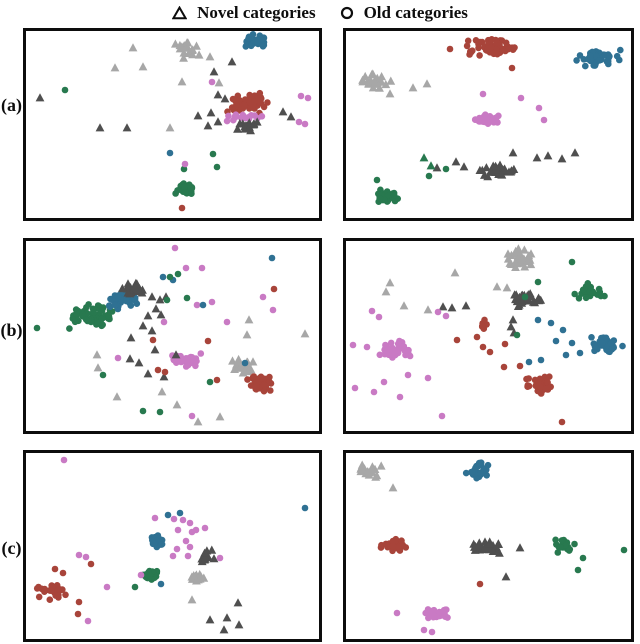 This screenshot has height=644, width=640. Describe the element at coordinates (431, 165) in the screenshot. I see `novel-category-point-green` at that location.